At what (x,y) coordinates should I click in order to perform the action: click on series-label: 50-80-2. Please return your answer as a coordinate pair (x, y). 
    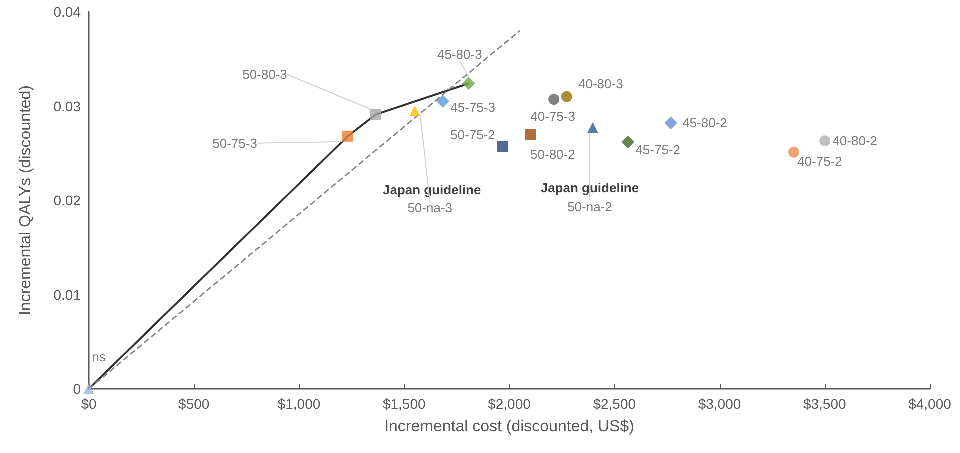
    Looking at the image, I should click on (553, 154).